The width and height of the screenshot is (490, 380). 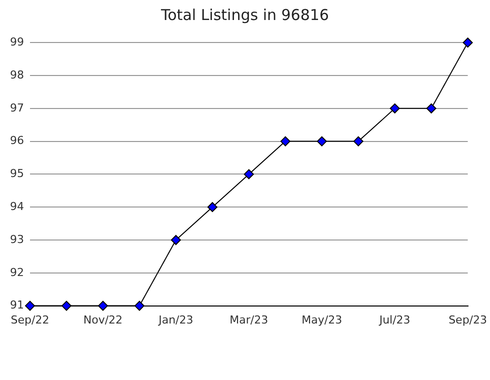 What do you see at coordinates (103, 319) in the screenshot?
I see `x-tick-label: Nov/22` at bounding box center [103, 319].